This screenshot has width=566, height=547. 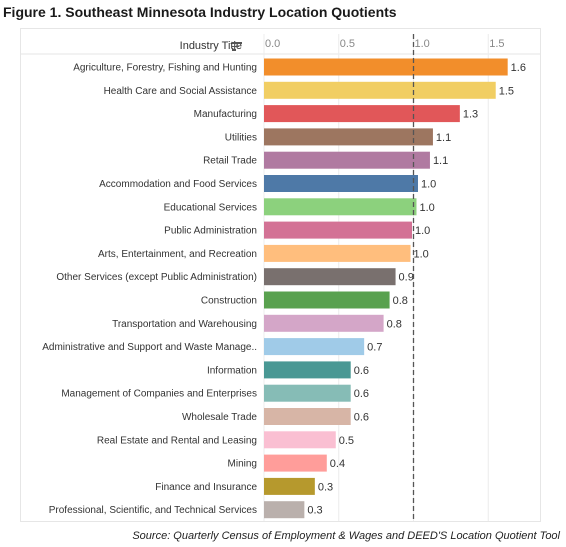 What do you see at coordinates (210, 46) in the screenshot?
I see `column-header-label: Industry Title` at bounding box center [210, 46].